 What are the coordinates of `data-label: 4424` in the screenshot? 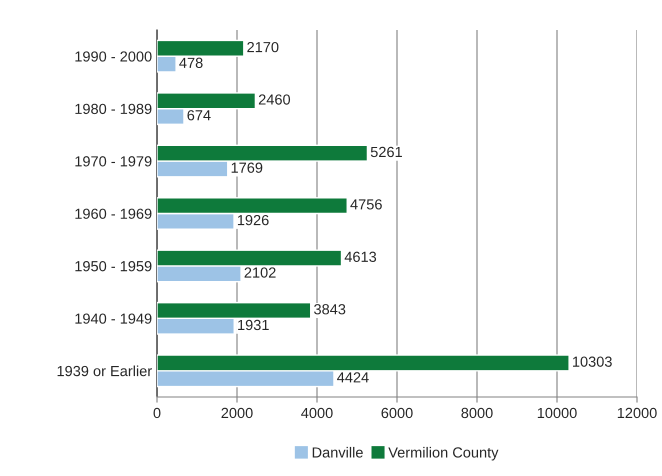 It's located at (353, 377).